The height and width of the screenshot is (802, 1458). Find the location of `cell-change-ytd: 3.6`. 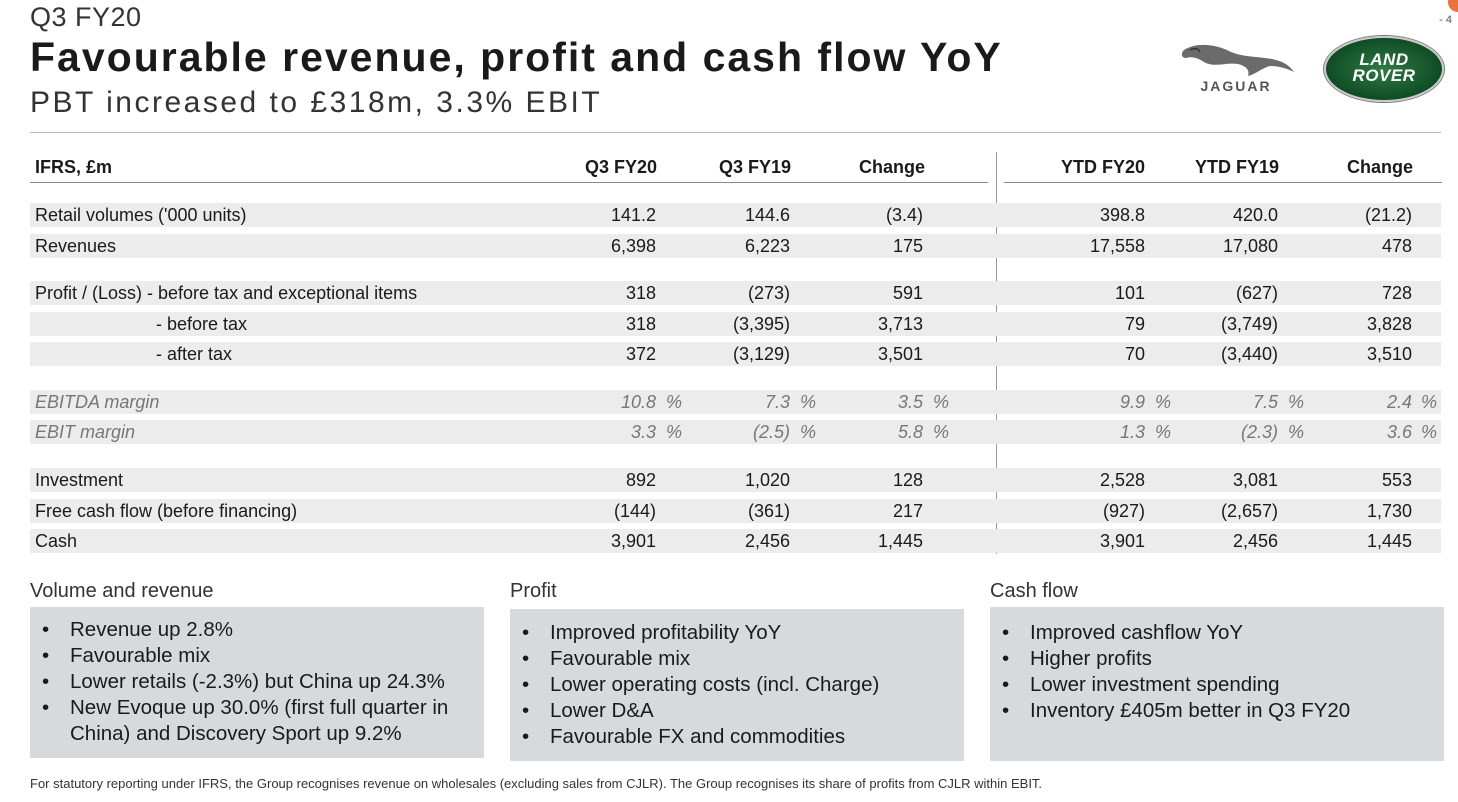

cell-change-ytd: 3.6 is located at coordinates (1399, 432).